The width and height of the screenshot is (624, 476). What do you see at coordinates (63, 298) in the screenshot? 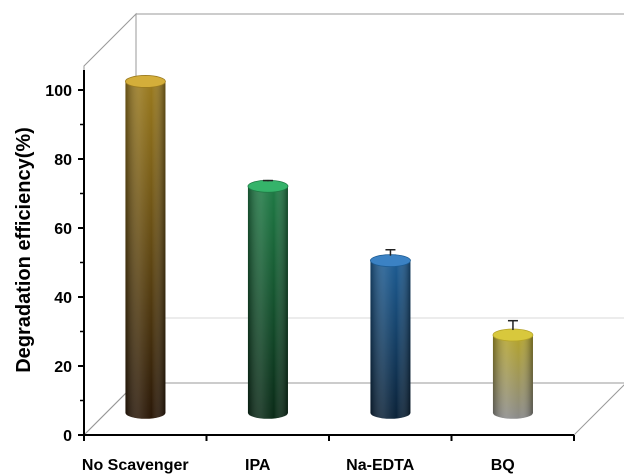
I see `y-tick-label: 40` at bounding box center [63, 298].